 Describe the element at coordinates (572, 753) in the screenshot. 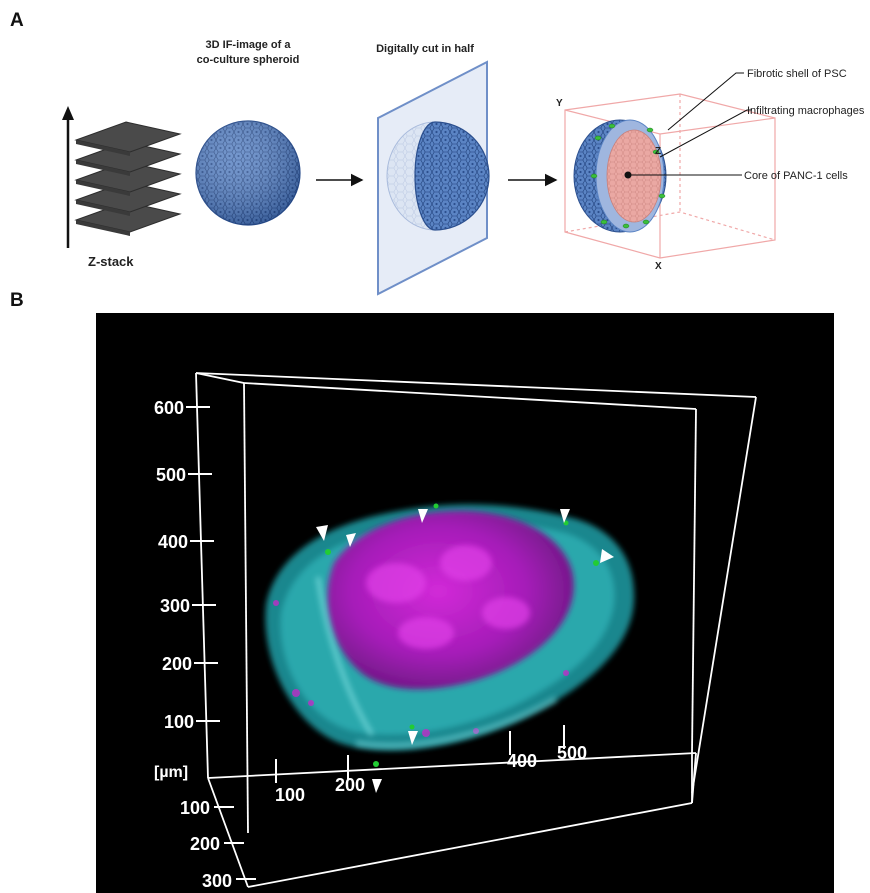

I see `x-tick-500: 500` at that location.